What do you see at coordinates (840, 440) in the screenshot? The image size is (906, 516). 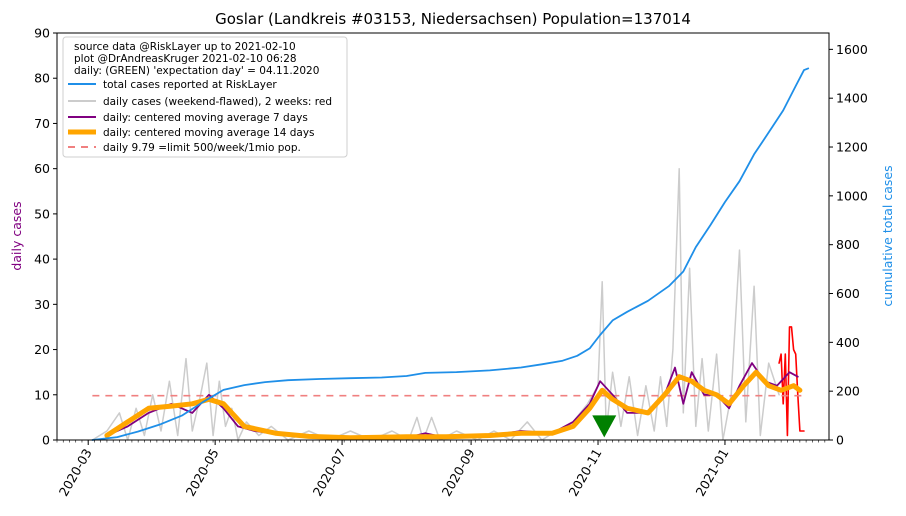 I see `y-right-tick-label: 0` at bounding box center [840, 440].